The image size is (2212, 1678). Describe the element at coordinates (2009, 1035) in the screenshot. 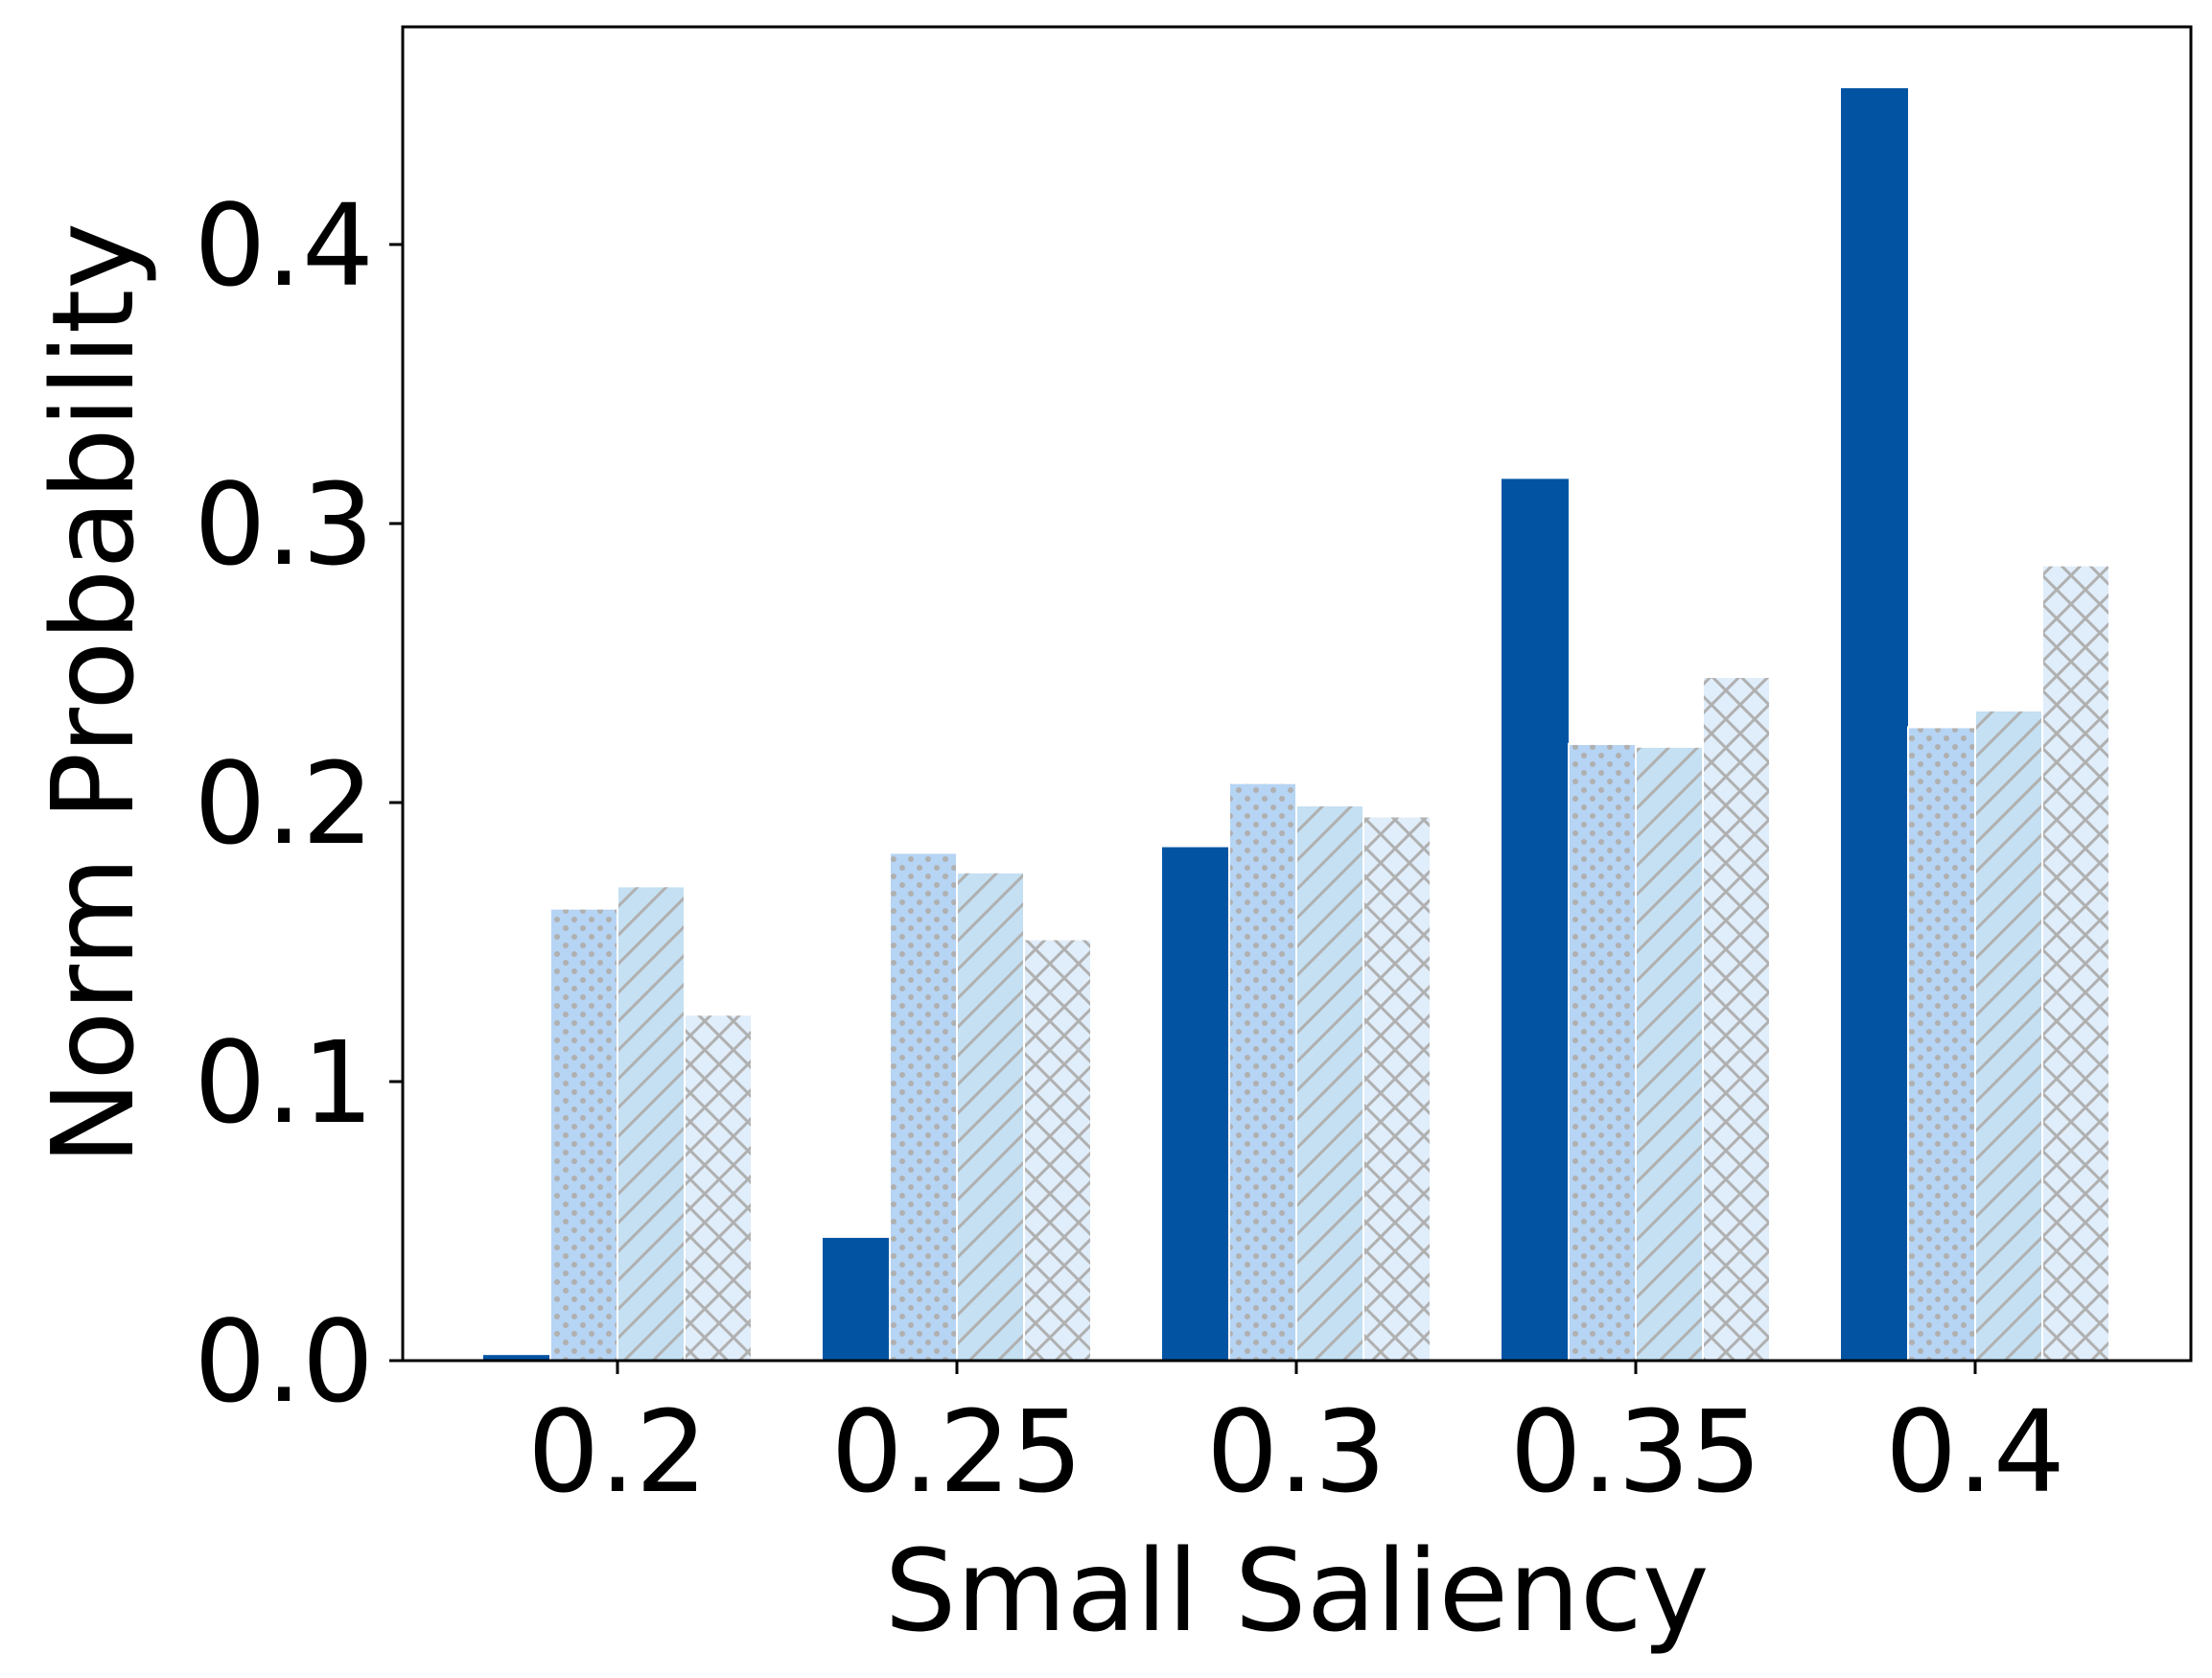

I see `bar-0.4-series-3` at that location.